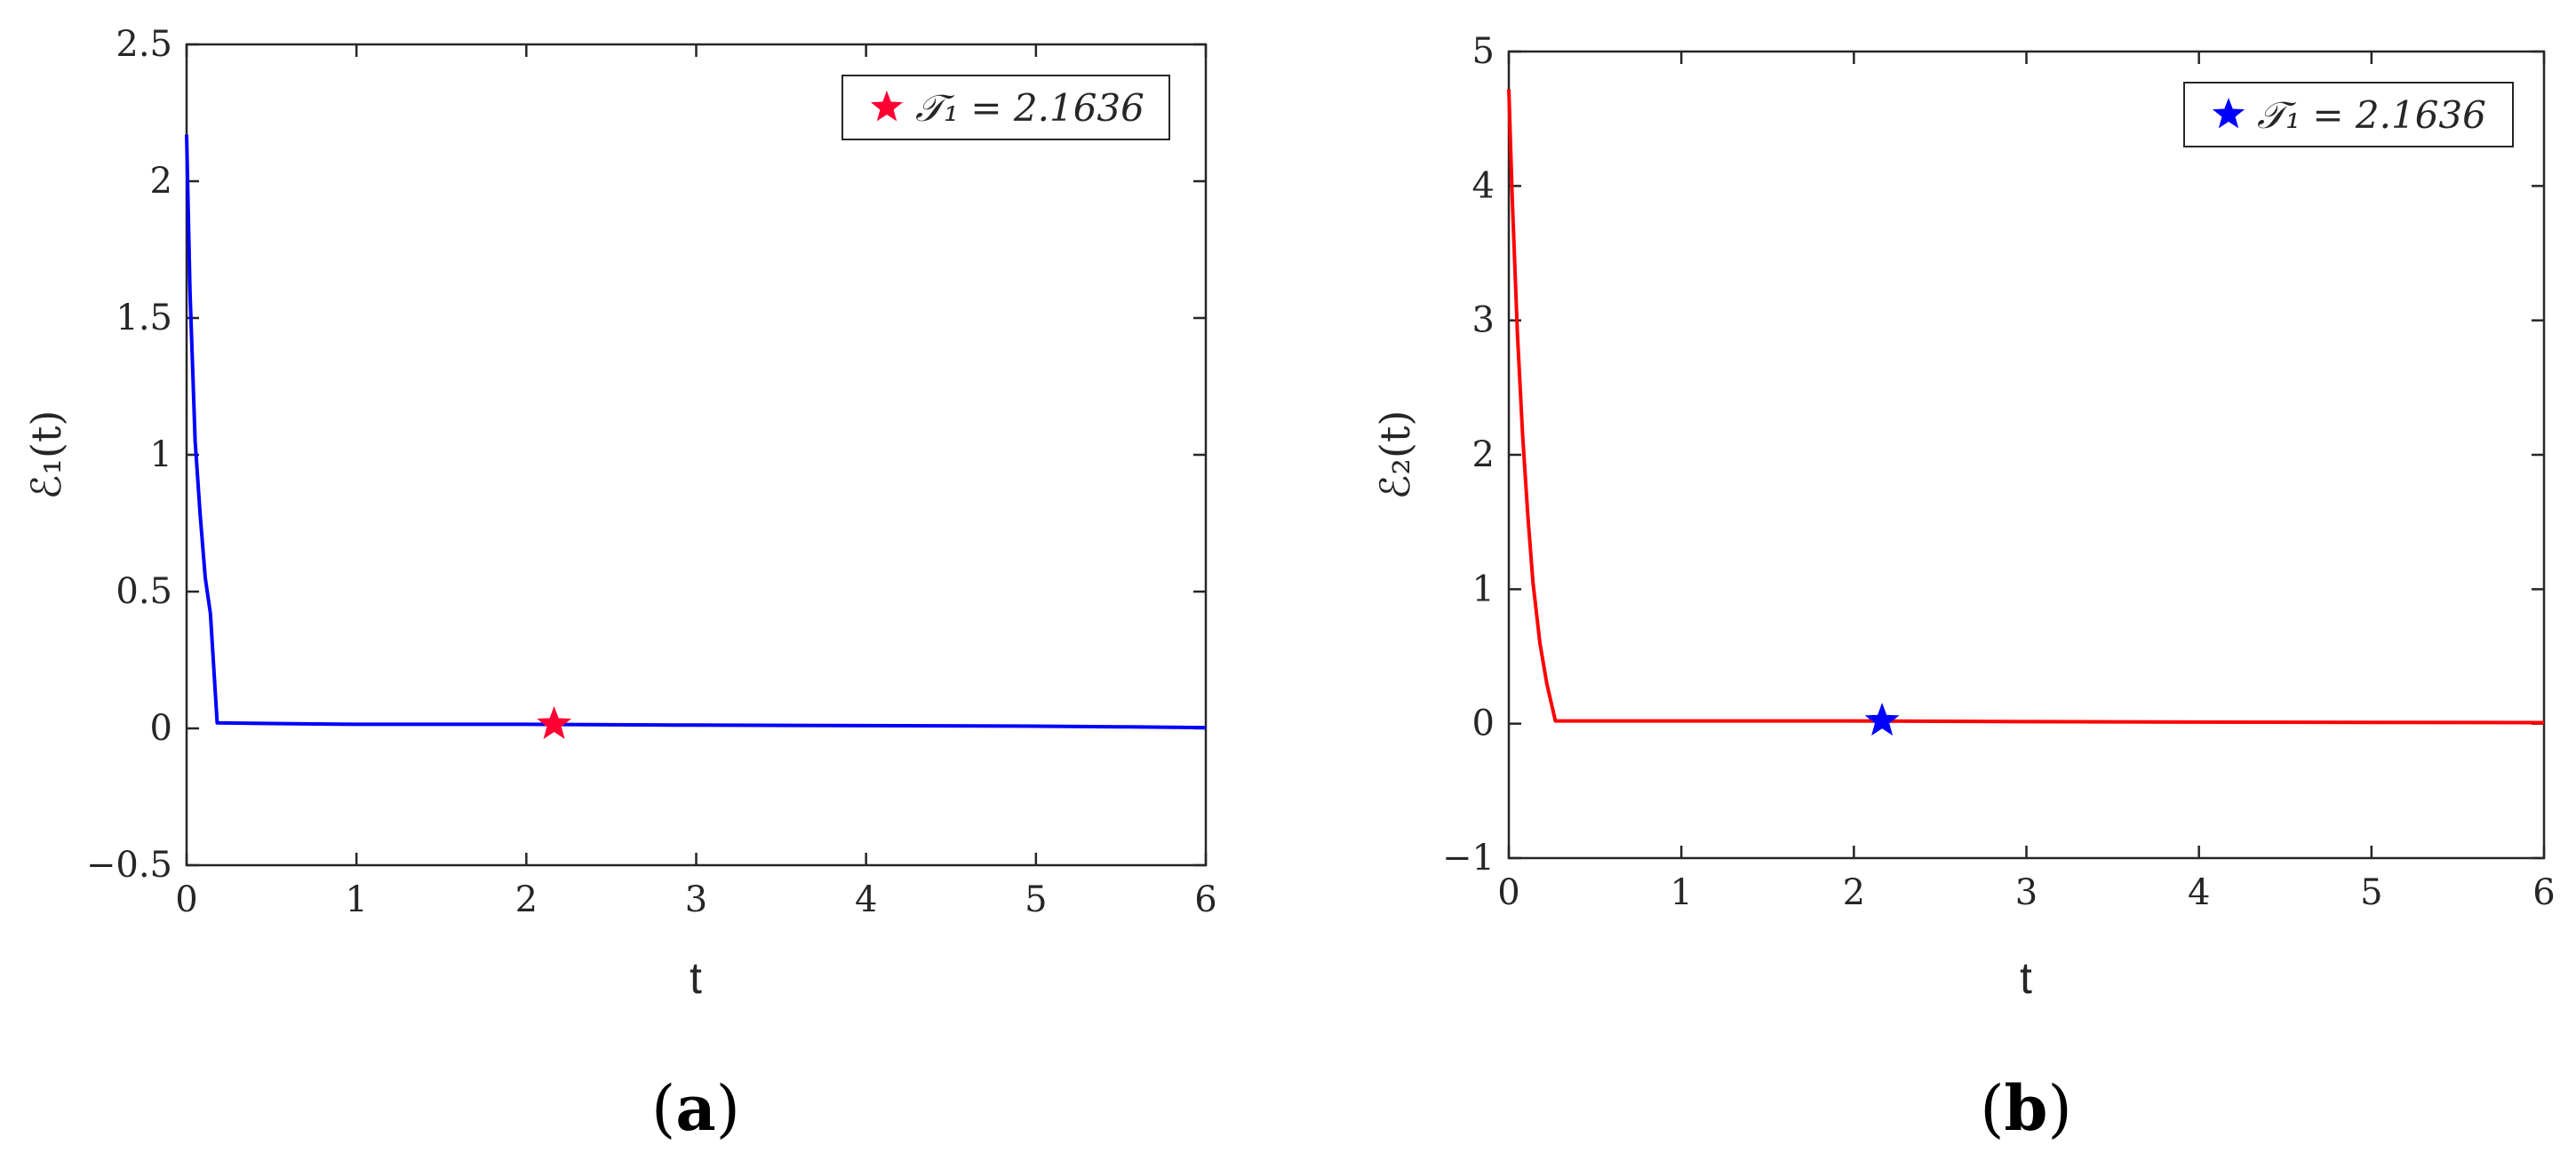 The width and height of the screenshot is (2576, 1161). What do you see at coordinates (144, 318) in the screenshot?
I see `y-tick-label: 1.5` at bounding box center [144, 318].